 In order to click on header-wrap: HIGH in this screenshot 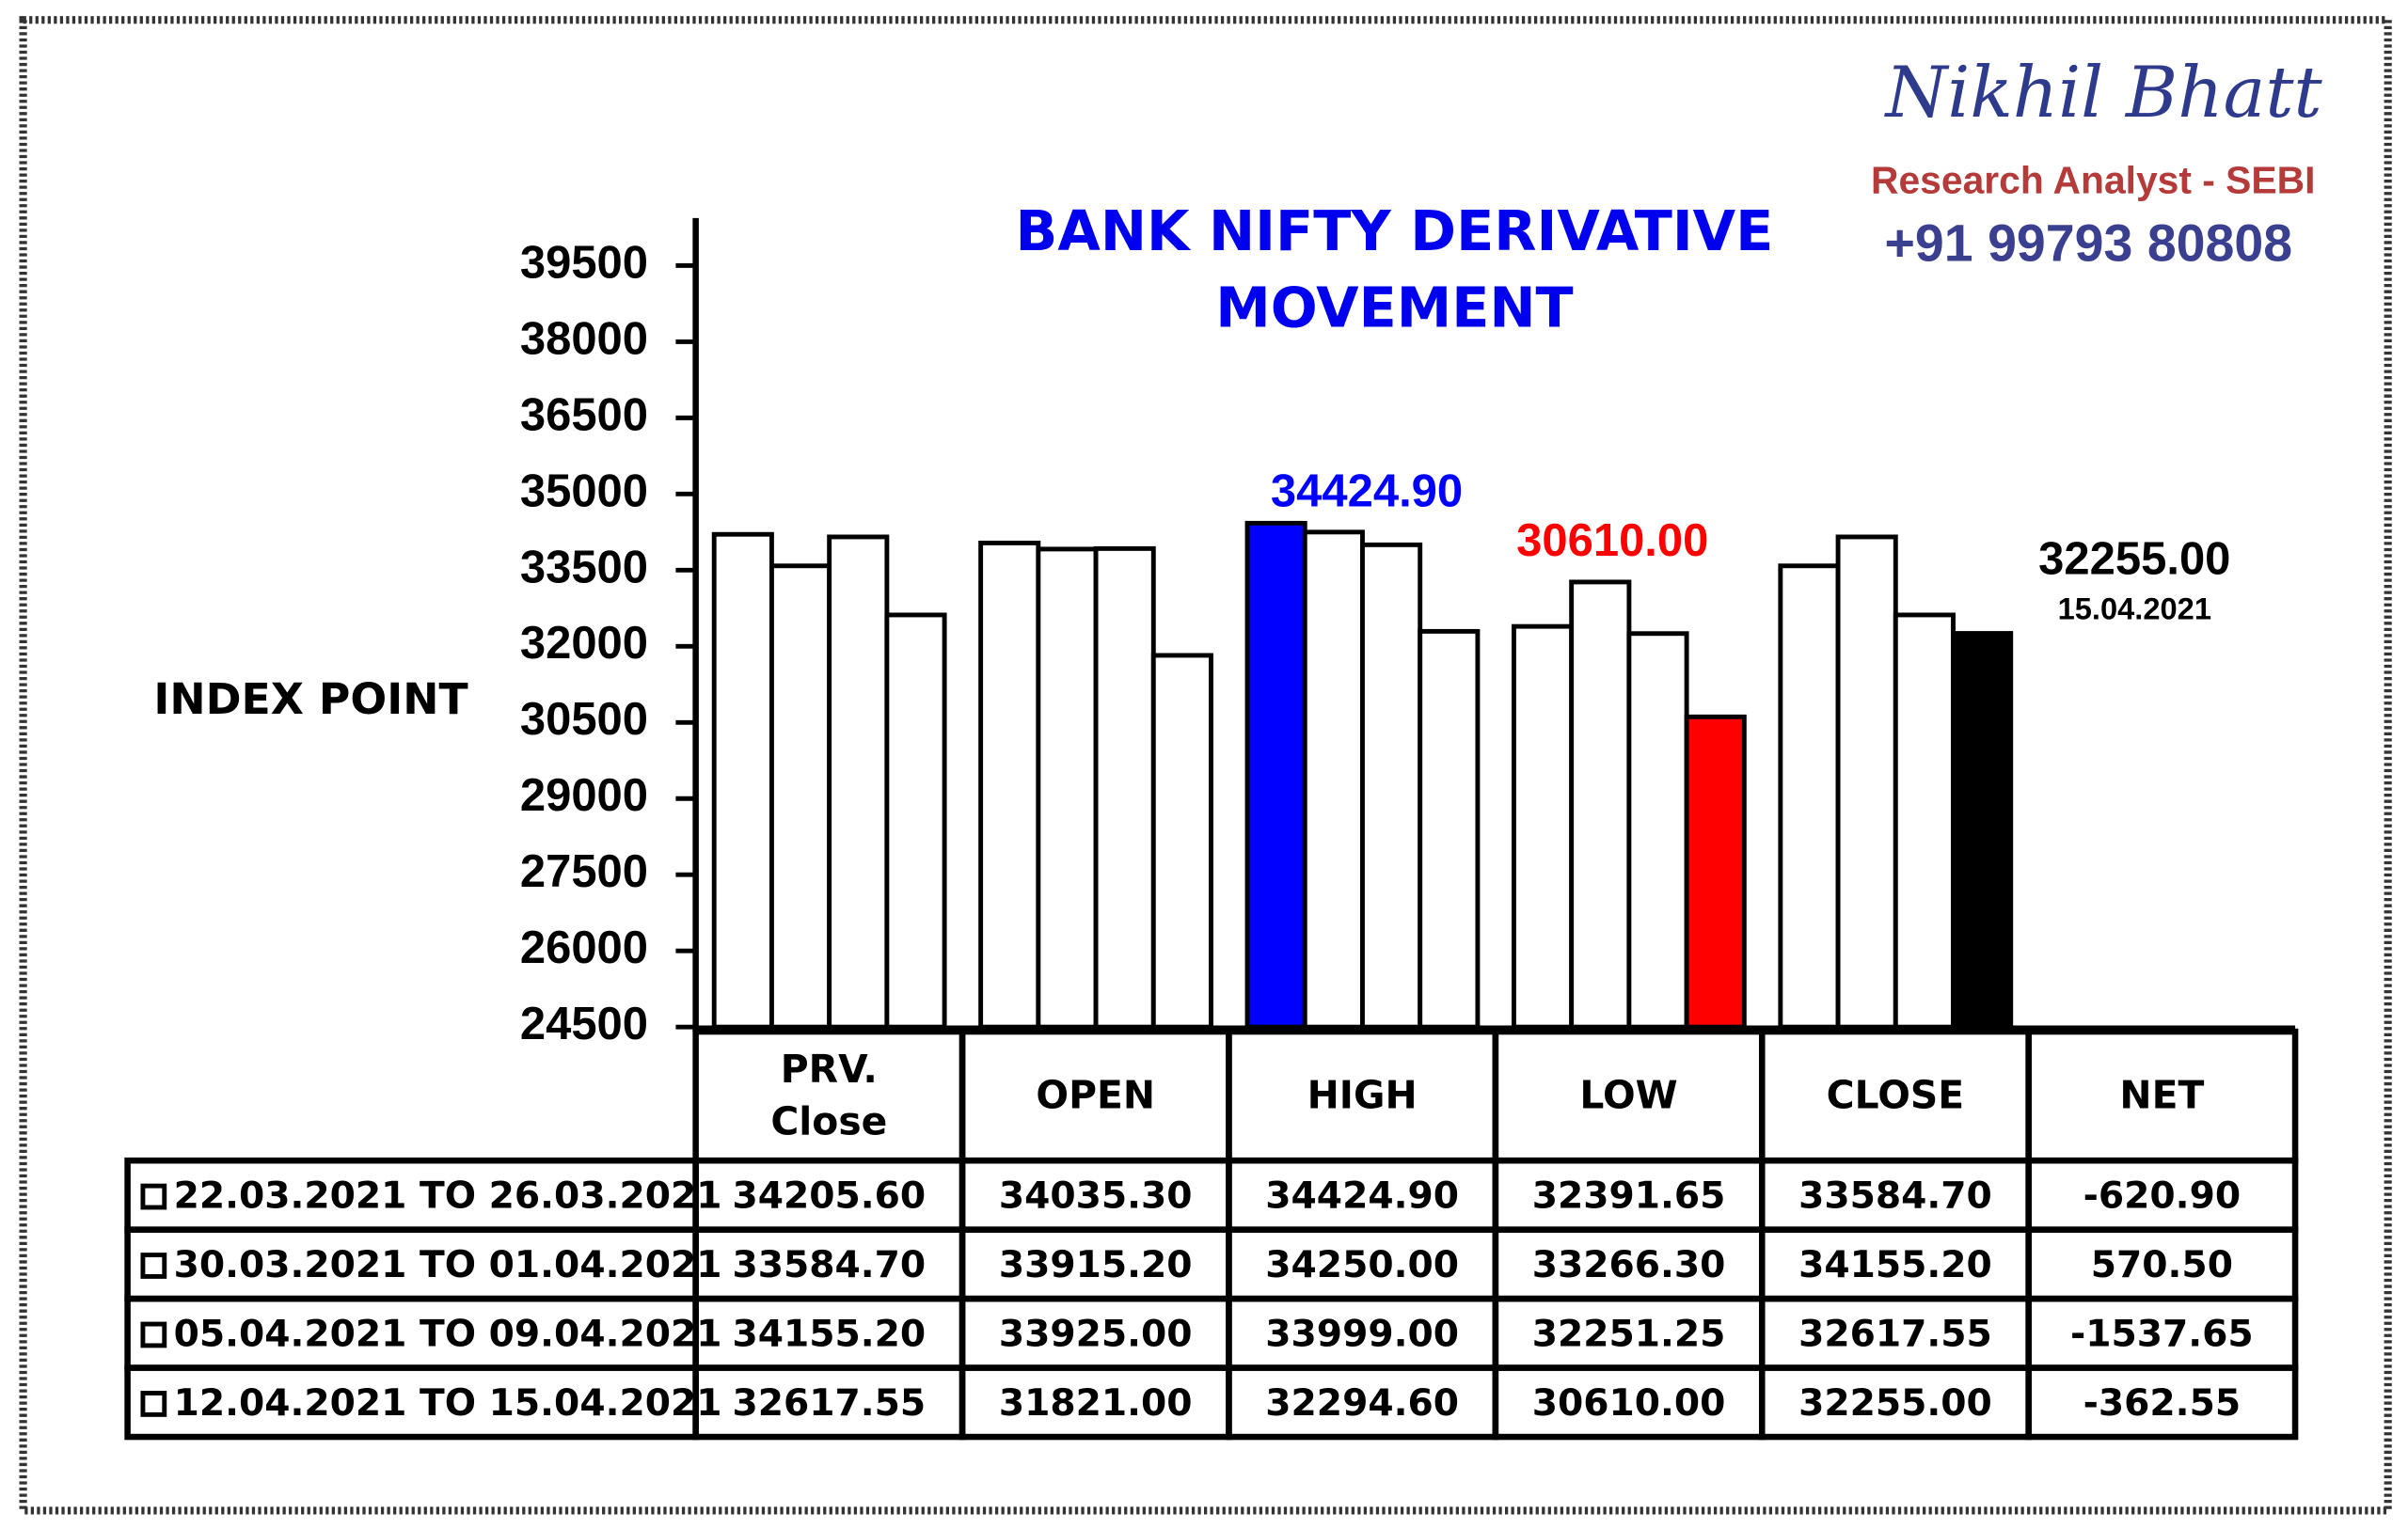, I will do `click(1362, 1096)`.